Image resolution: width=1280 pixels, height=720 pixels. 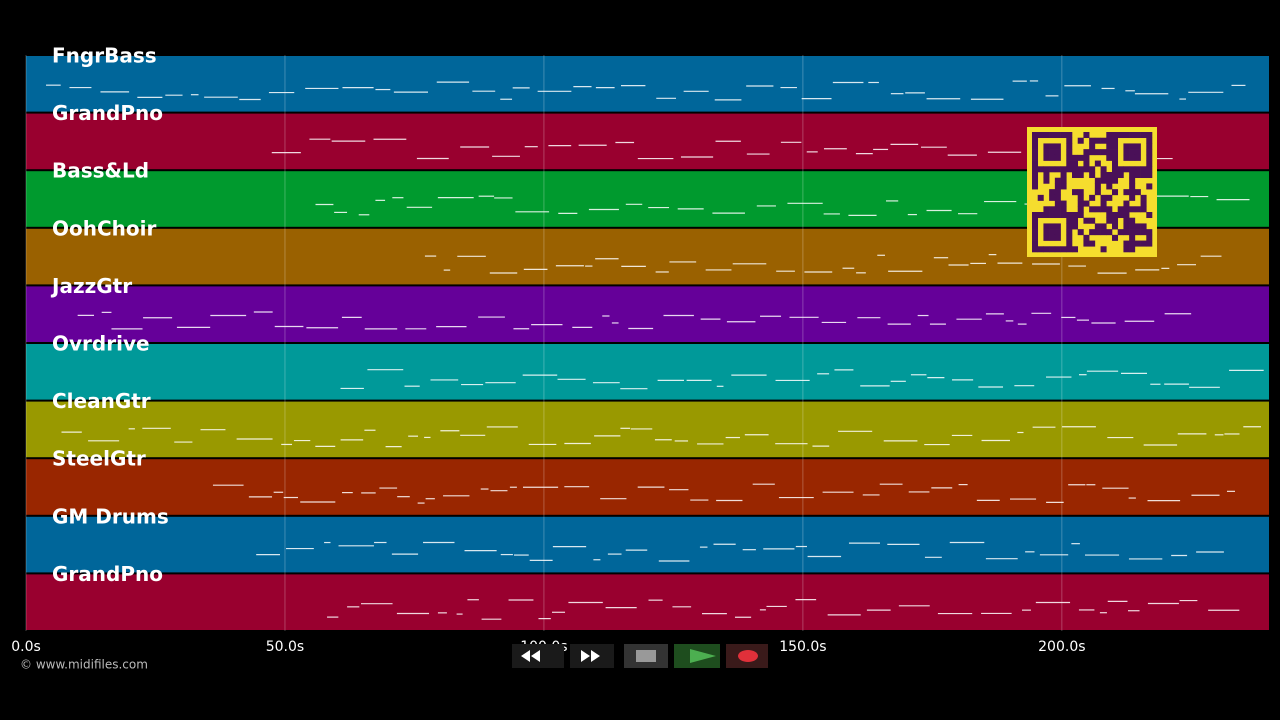 What do you see at coordinates (748, 656) in the screenshot?
I see `record-icon` at bounding box center [748, 656].